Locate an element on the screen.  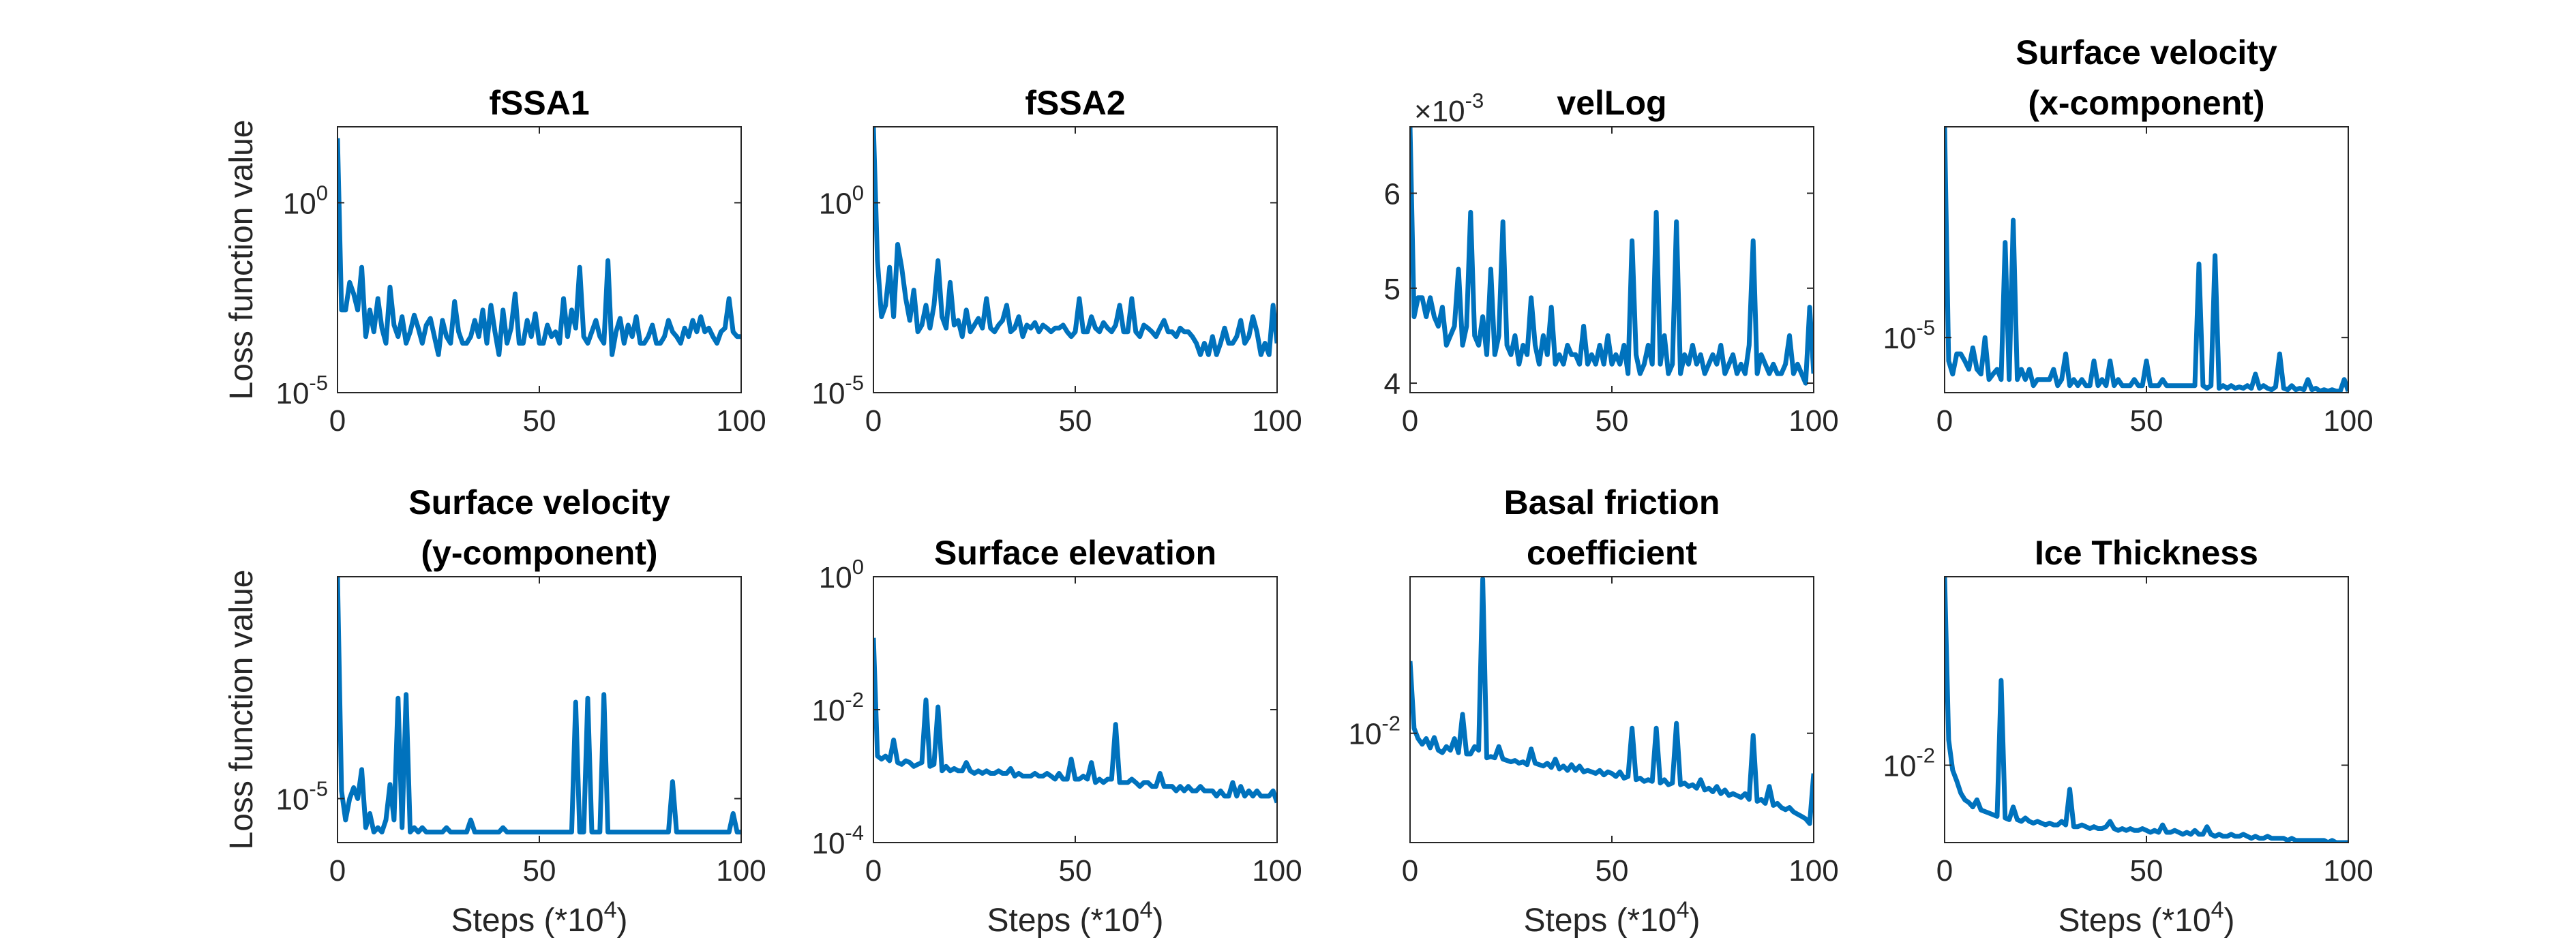
y-tick-label: 6 is located at coordinates (1392, 194).